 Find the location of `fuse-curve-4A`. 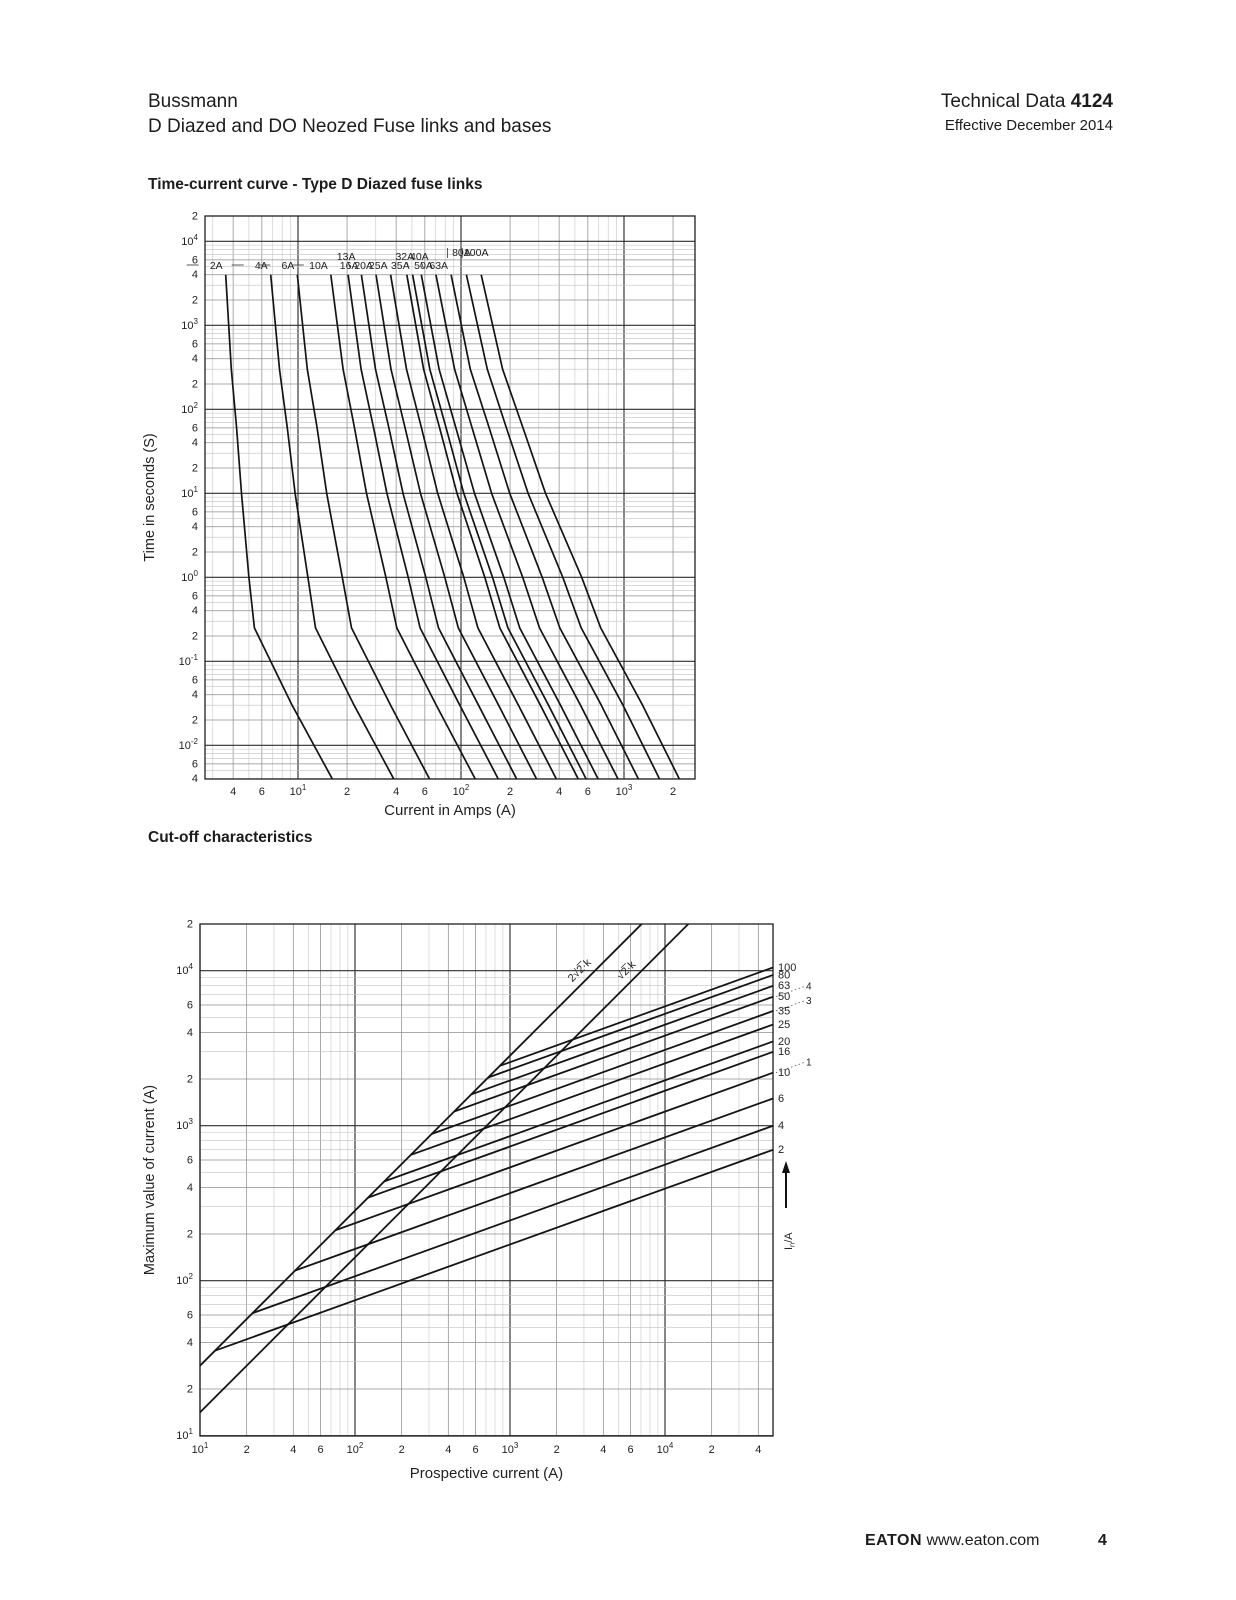

fuse-curve-4A is located at coordinates (332, 527).